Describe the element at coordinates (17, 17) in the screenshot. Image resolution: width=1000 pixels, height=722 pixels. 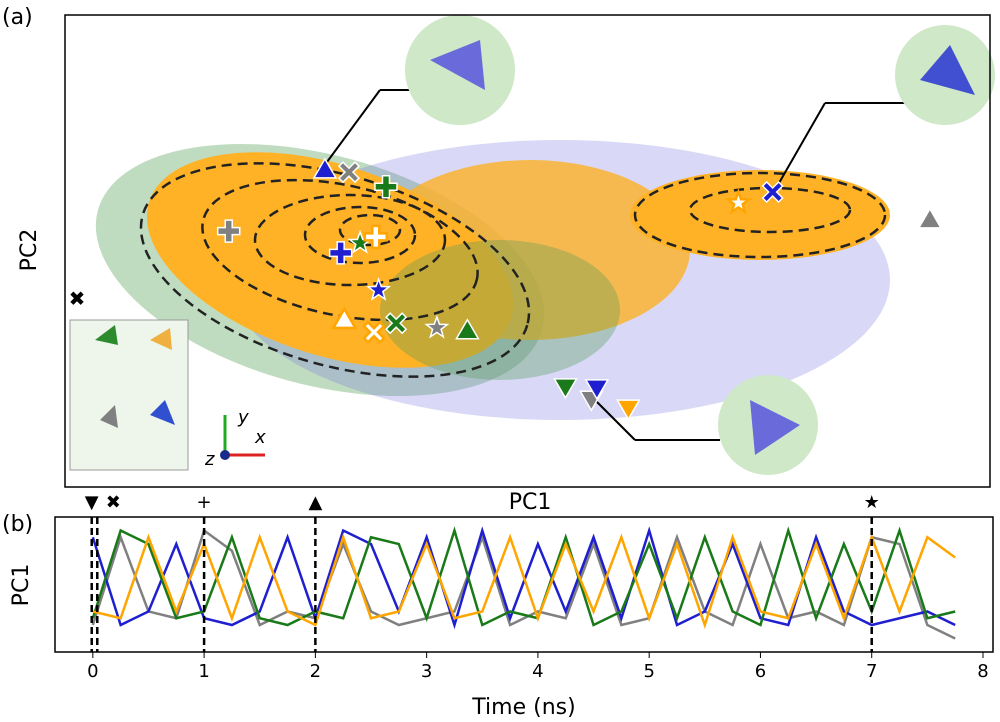
I see `panel-label: (a)` at that location.